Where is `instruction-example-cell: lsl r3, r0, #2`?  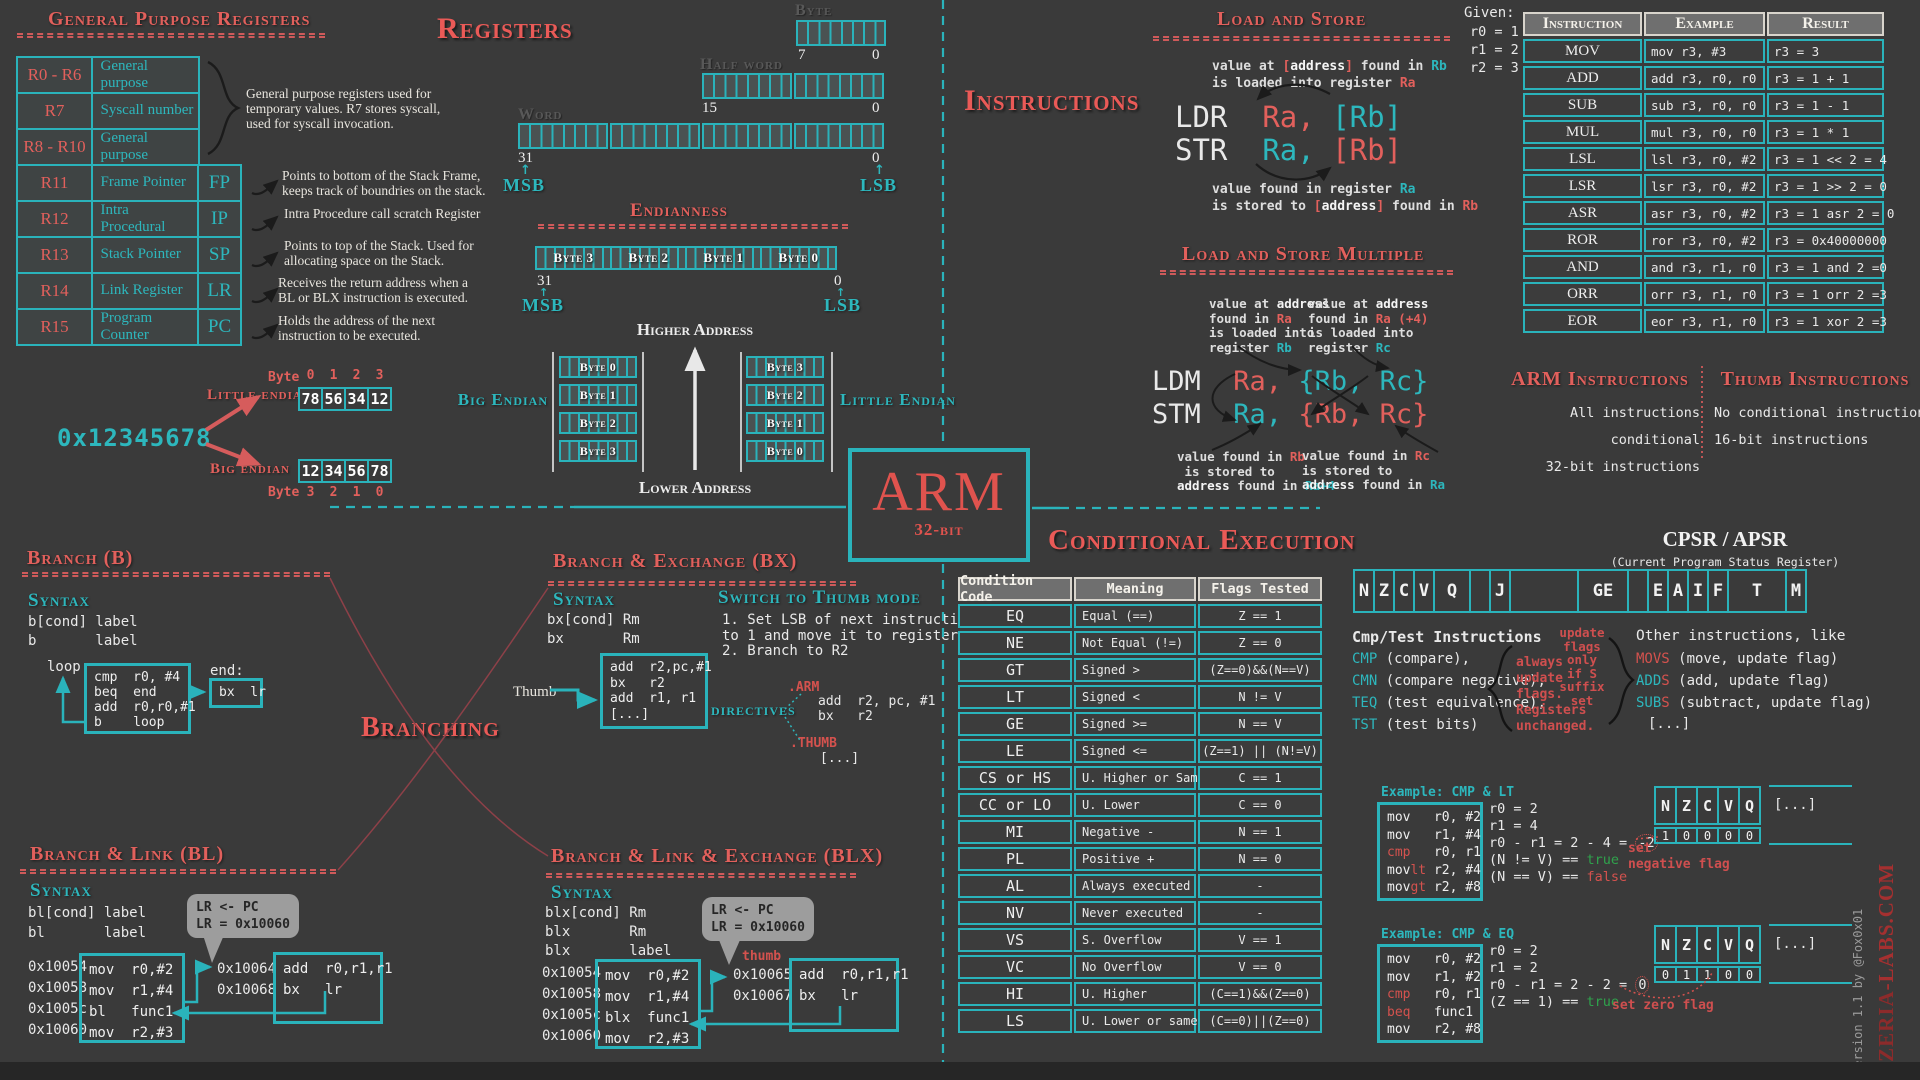 instruction-example-cell: lsl r3, r0, #2 is located at coordinates (1704, 159).